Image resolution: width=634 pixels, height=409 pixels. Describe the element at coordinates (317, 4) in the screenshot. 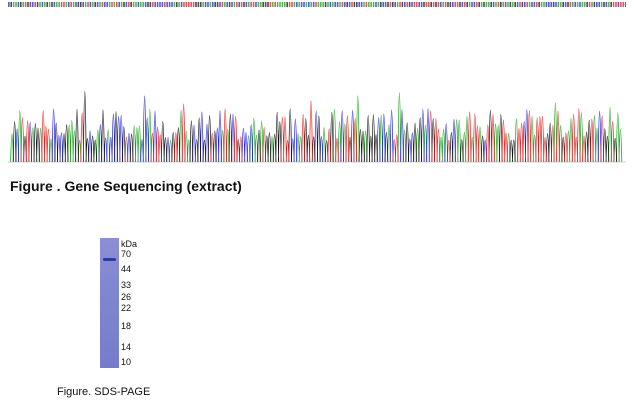

I see `base-call-strip` at that location.